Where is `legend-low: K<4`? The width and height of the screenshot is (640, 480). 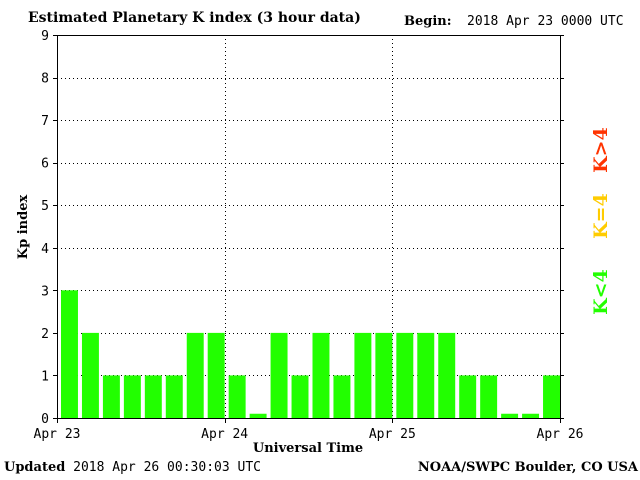 legend-low: K<4 is located at coordinates (601, 292).